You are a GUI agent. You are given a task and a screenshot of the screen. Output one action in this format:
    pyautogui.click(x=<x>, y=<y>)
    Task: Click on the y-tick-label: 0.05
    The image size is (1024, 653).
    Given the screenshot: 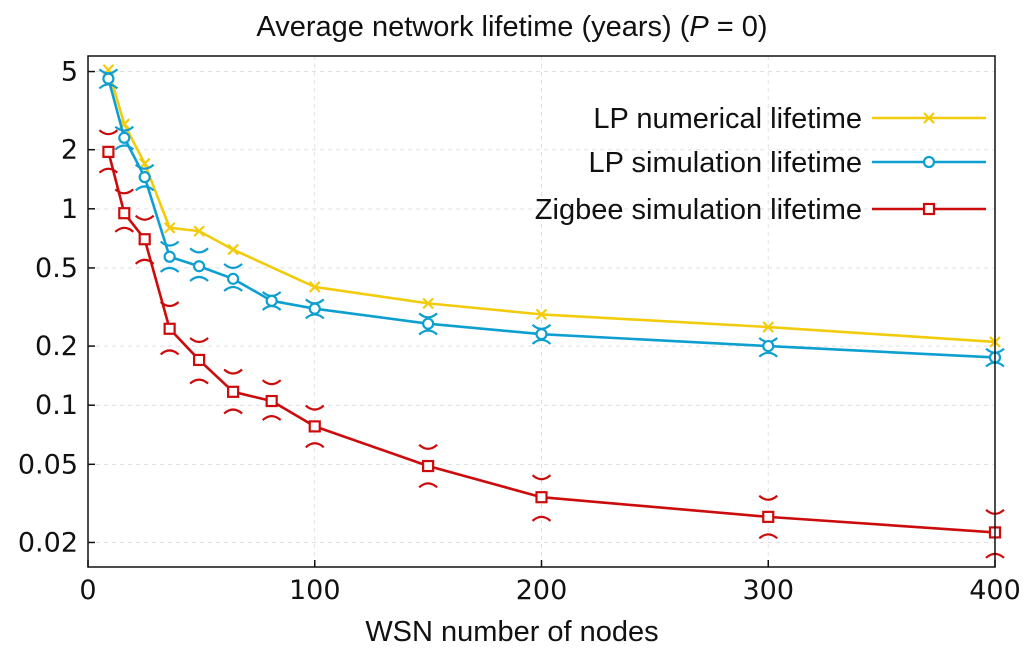 What is the action you would take?
    pyautogui.click(x=48, y=464)
    